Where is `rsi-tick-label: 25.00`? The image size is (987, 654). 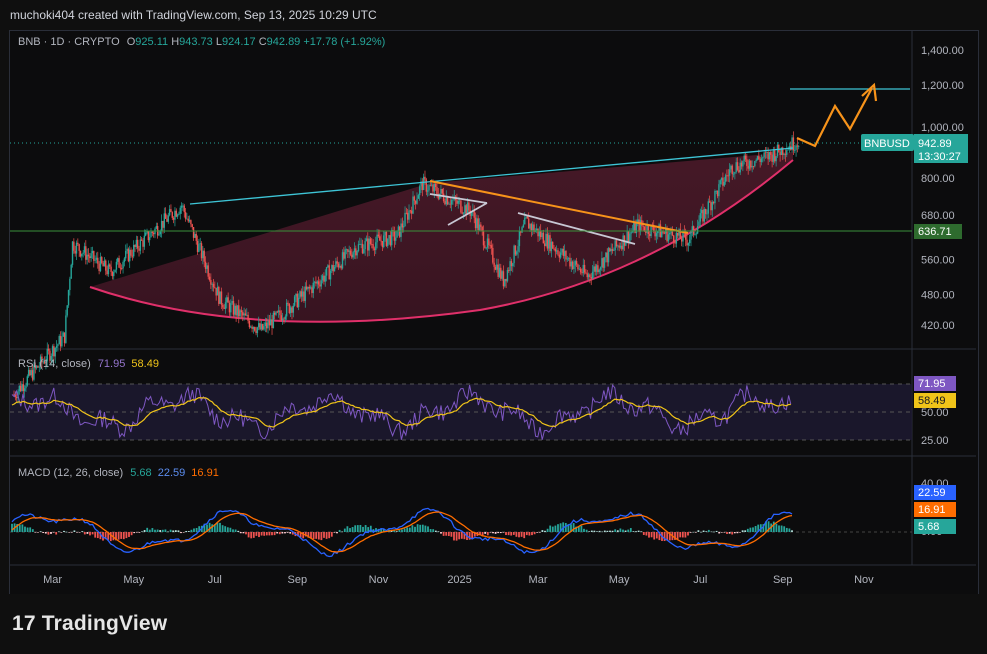
rsi-tick-label: 25.00 is located at coordinates (935, 441).